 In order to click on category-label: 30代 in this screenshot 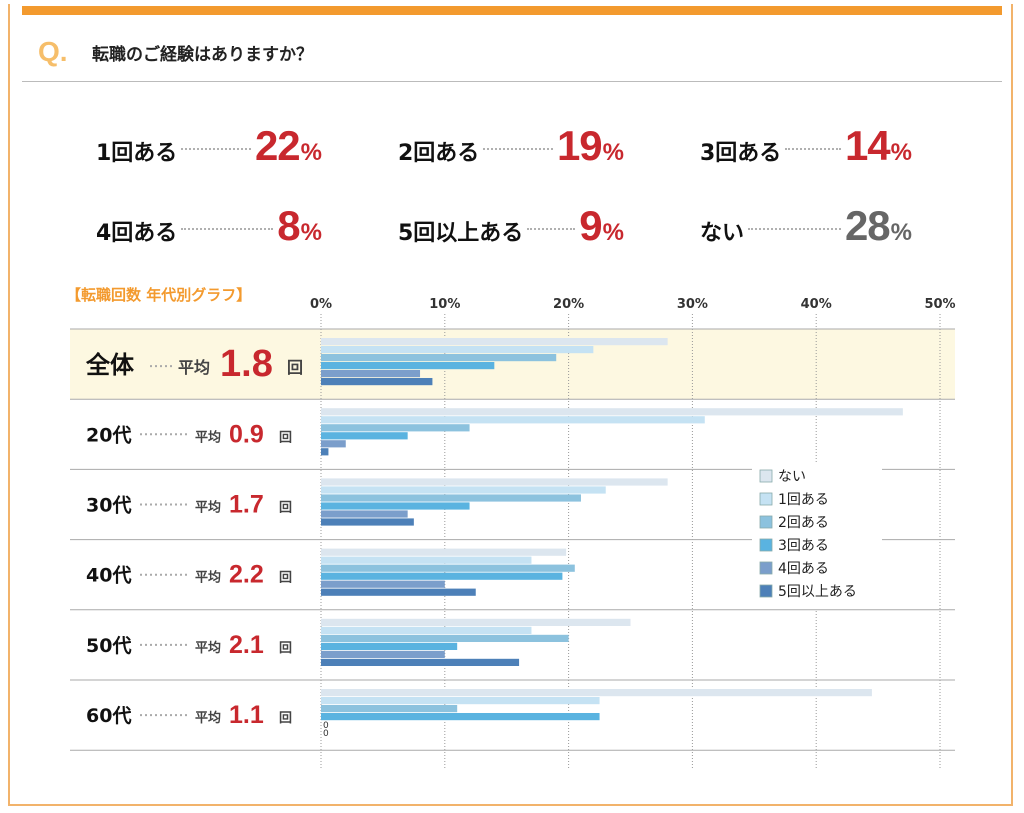, I will do `click(108, 506)`.